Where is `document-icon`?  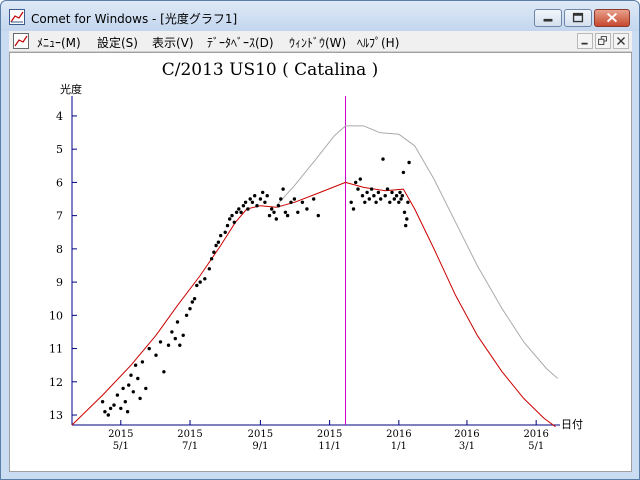 document-icon is located at coordinates (21, 41).